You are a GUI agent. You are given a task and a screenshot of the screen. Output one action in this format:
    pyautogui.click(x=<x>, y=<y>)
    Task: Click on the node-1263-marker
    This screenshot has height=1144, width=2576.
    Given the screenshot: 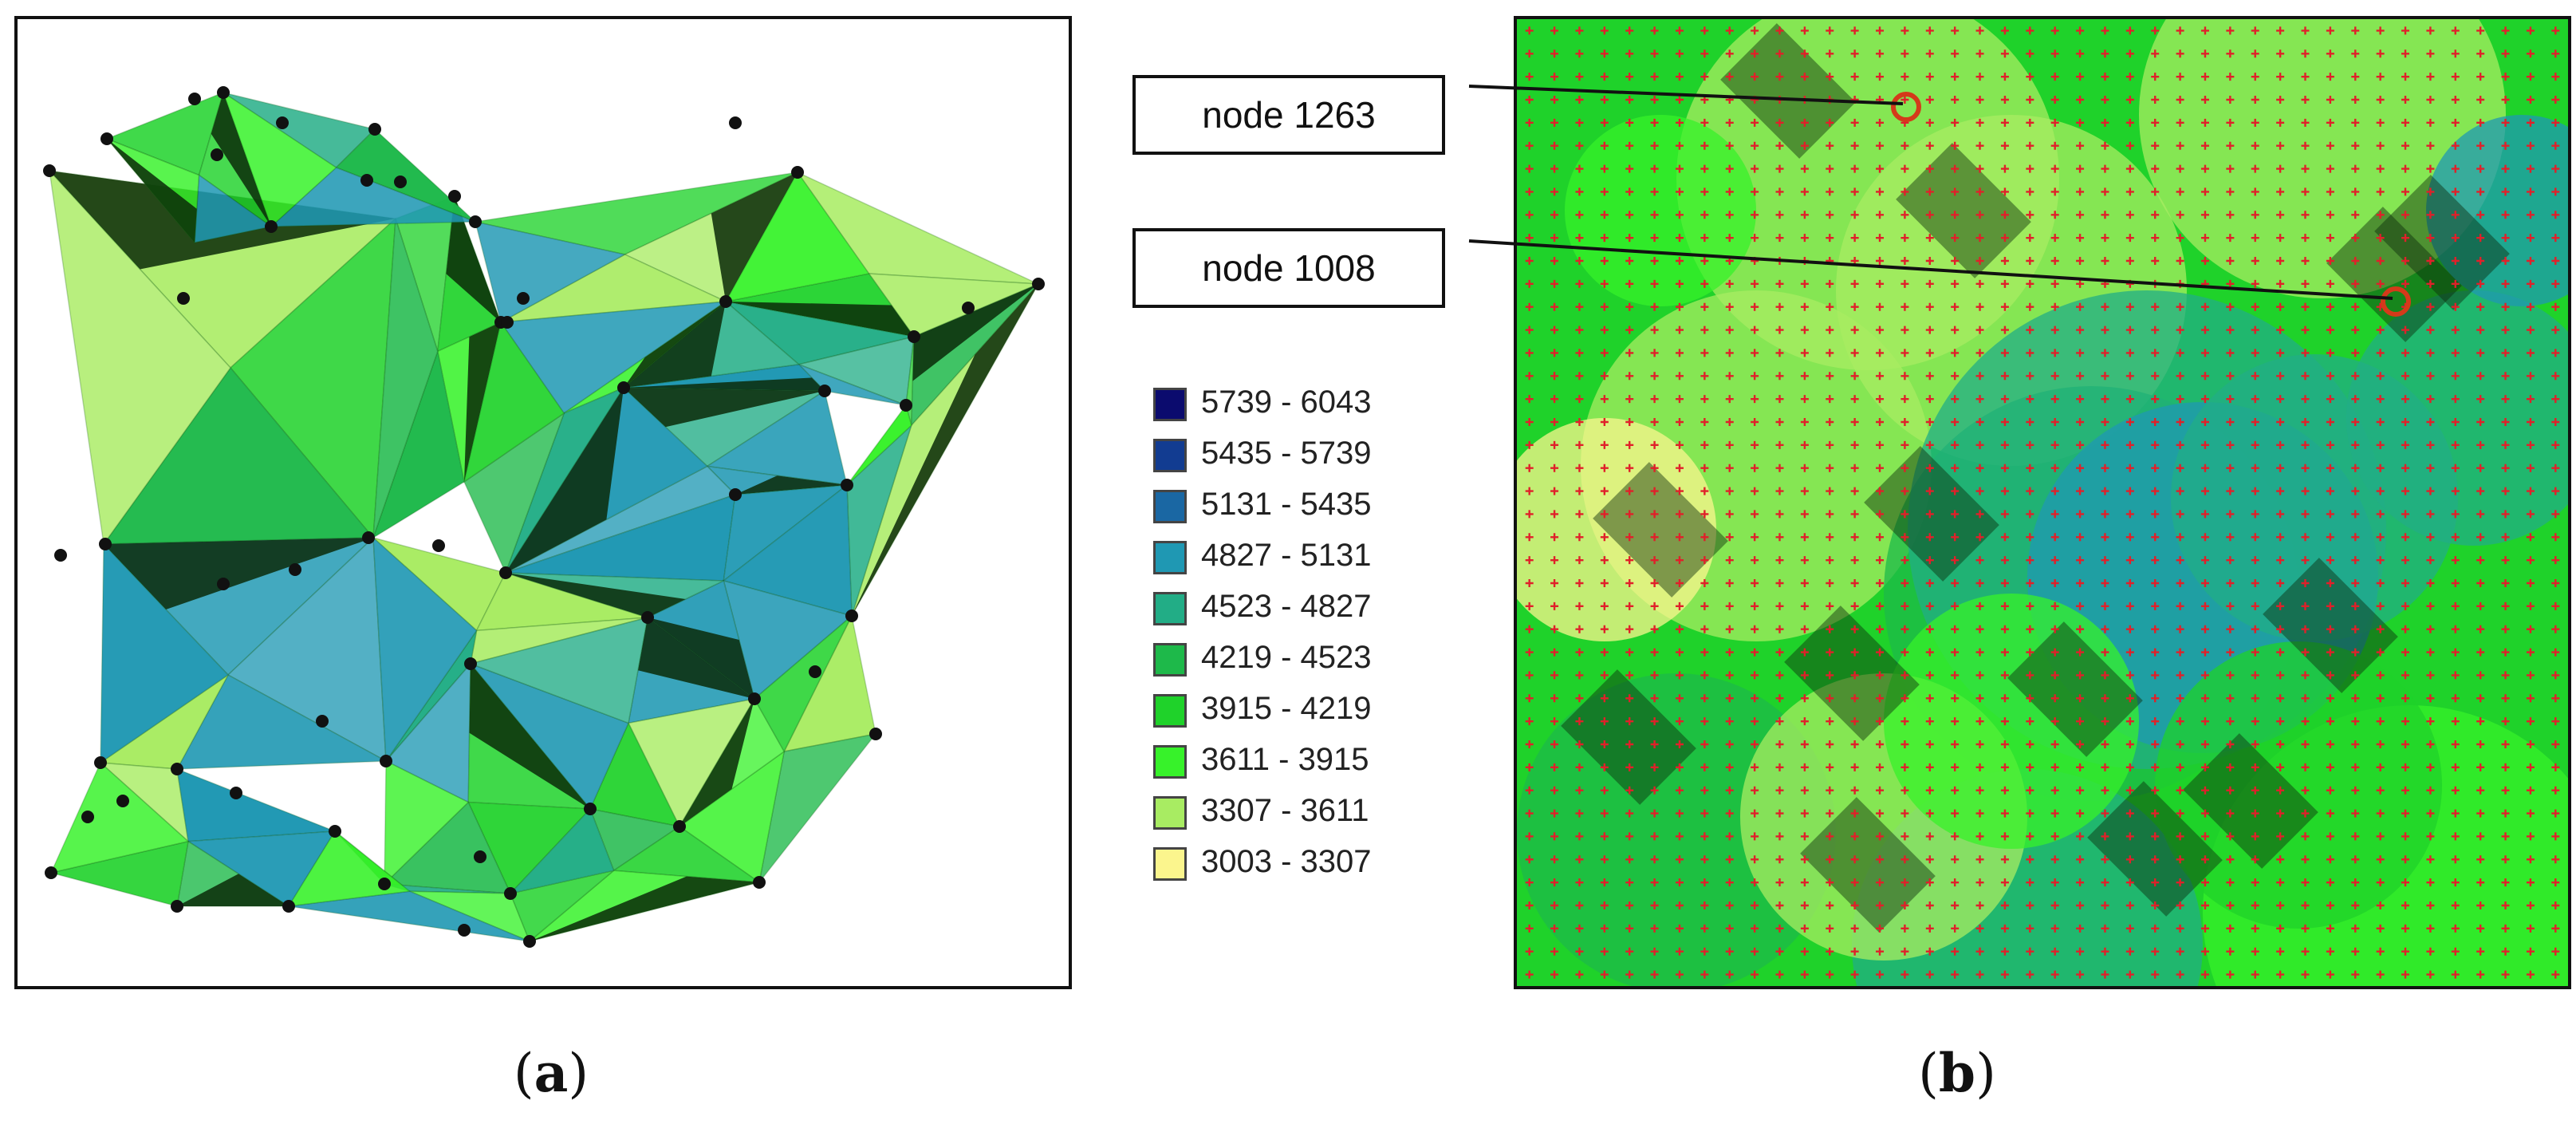 What is the action you would take?
    pyautogui.click(x=1906, y=107)
    